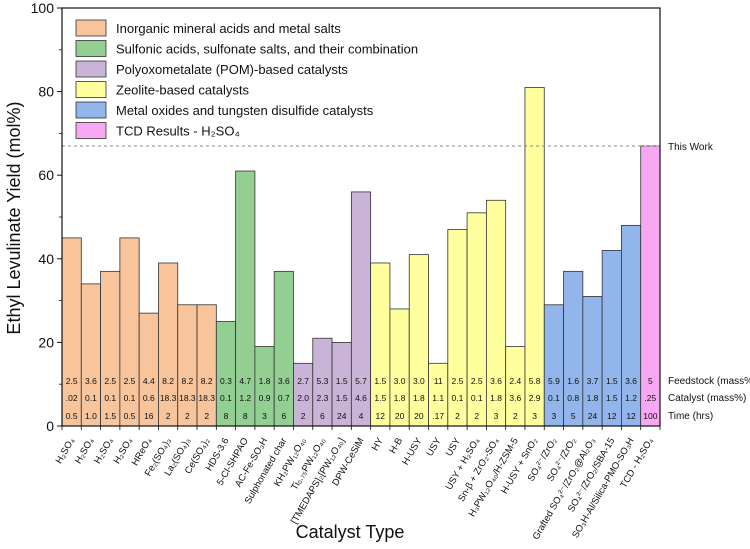 The width and height of the screenshot is (750, 549). What do you see at coordinates (303, 381) in the screenshot?
I see `row-feedstock-value: 2.7` at bounding box center [303, 381].